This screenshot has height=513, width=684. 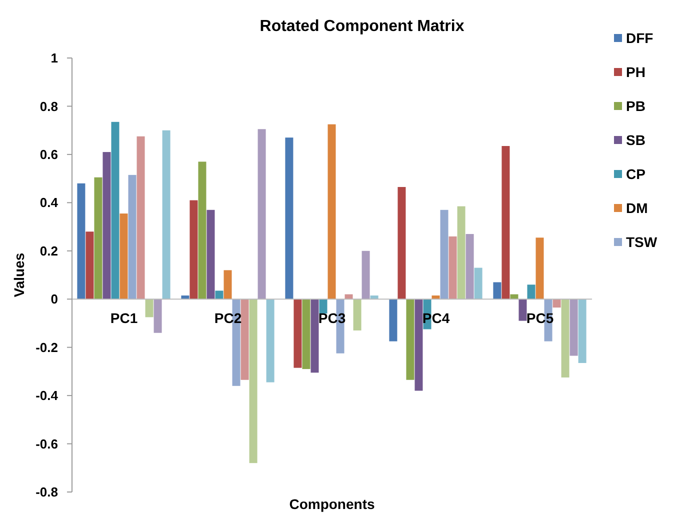 What do you see at coordinates (332, 318) in the screenshot?
I see `x-tick-label: PC3` at bounding box center [332, 318].